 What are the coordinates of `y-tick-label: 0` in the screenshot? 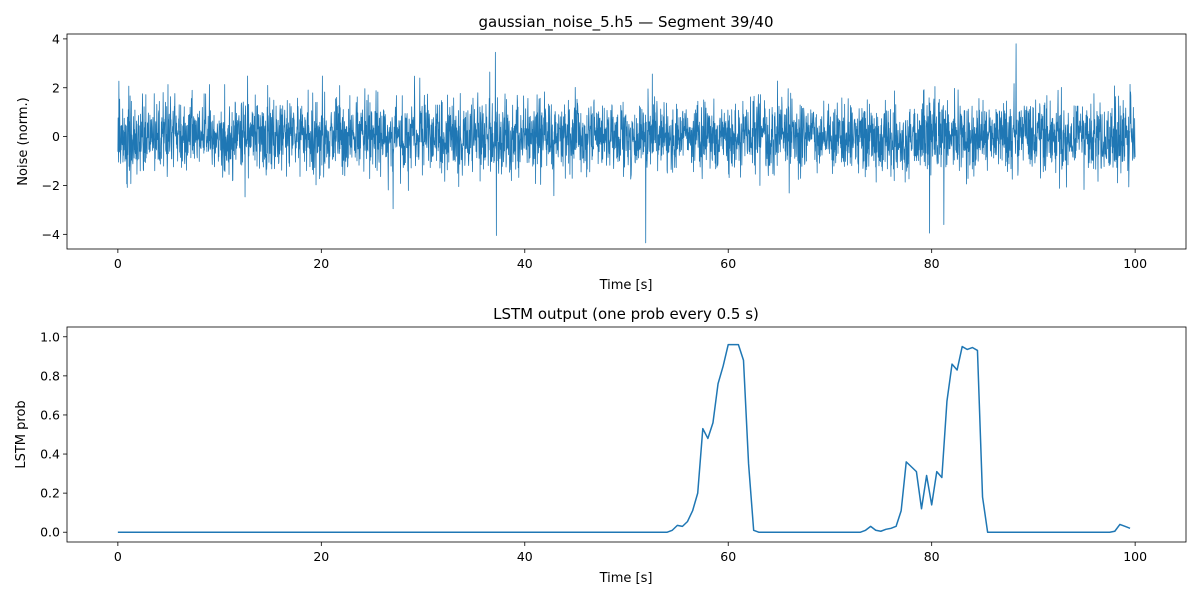 It's located at (56, 136).